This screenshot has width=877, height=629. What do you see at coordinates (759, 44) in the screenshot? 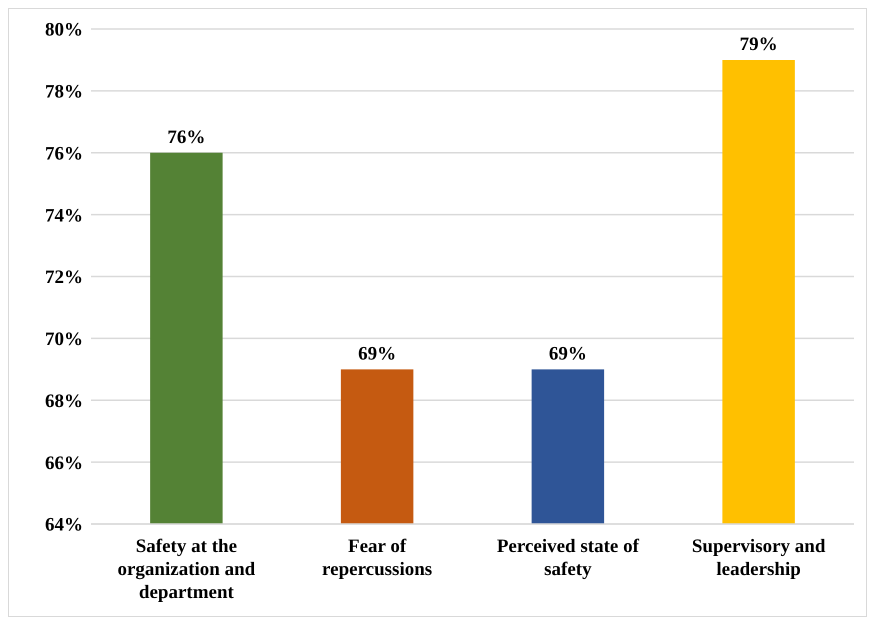
I see `data-label: 79%` at bounding box center [759, 44].